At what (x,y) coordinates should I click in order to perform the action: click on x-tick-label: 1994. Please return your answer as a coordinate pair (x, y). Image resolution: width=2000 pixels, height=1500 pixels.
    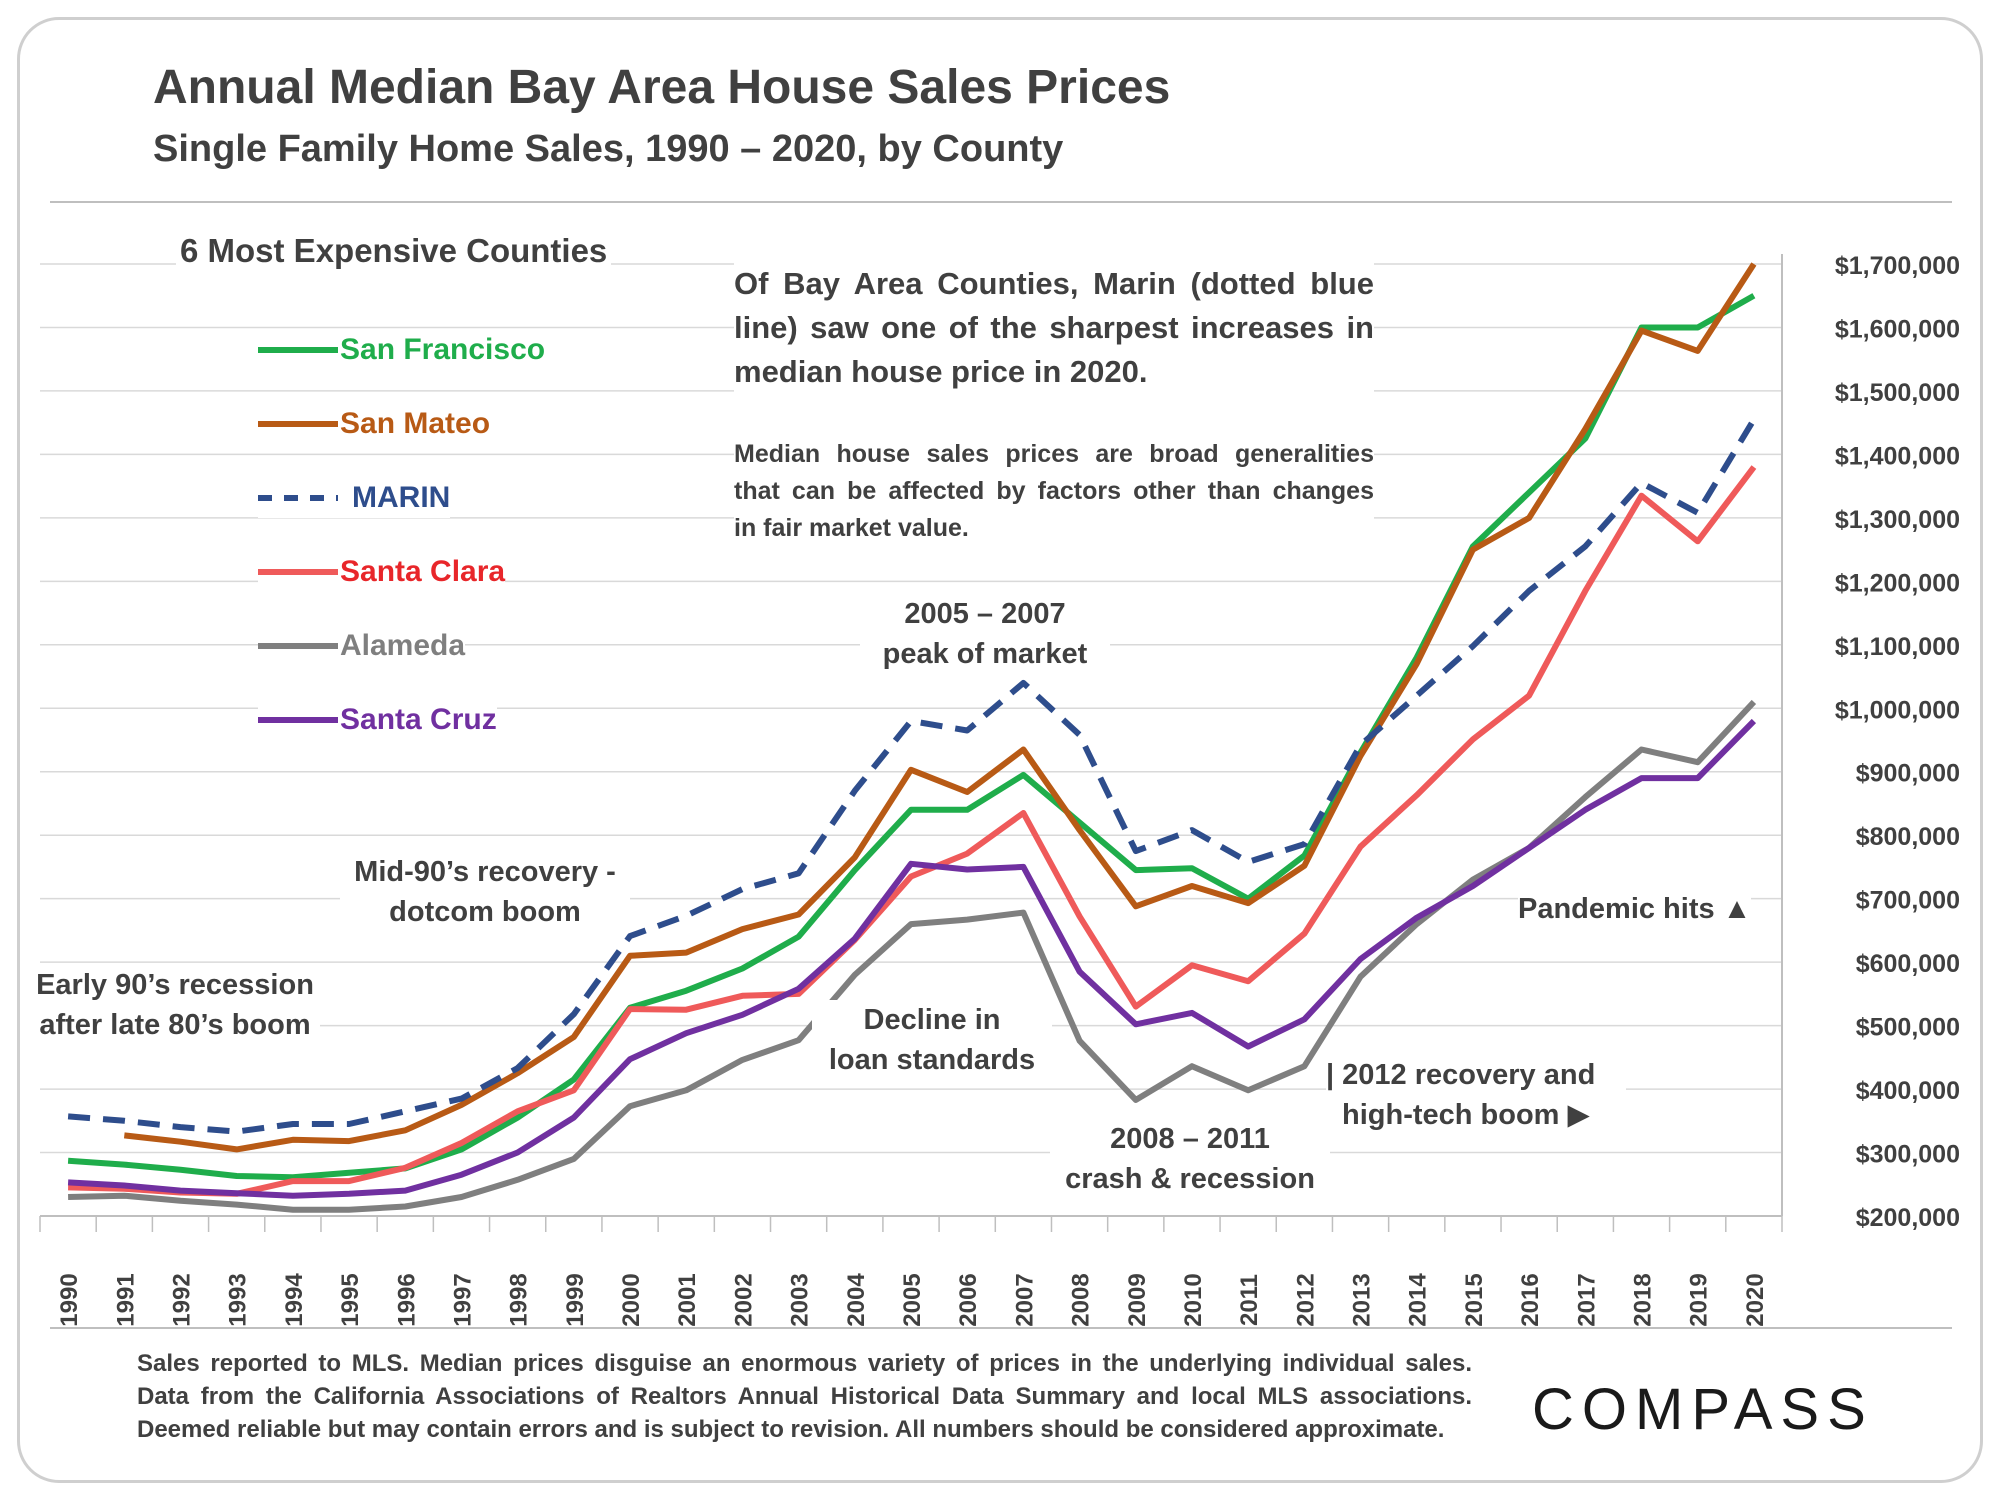
    Looking at the image, I should click on (294, 1300).